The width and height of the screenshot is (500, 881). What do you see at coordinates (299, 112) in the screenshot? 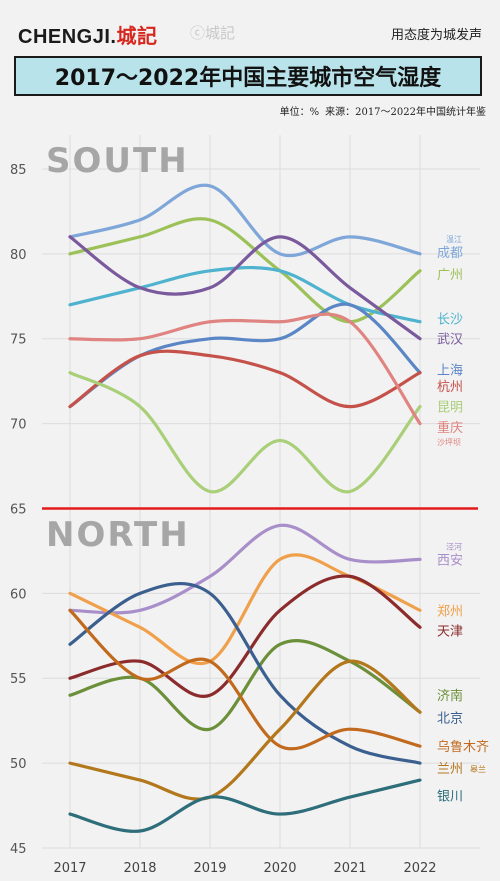
I see `unit-label: 单位：%` at bounding box center [299, 112].